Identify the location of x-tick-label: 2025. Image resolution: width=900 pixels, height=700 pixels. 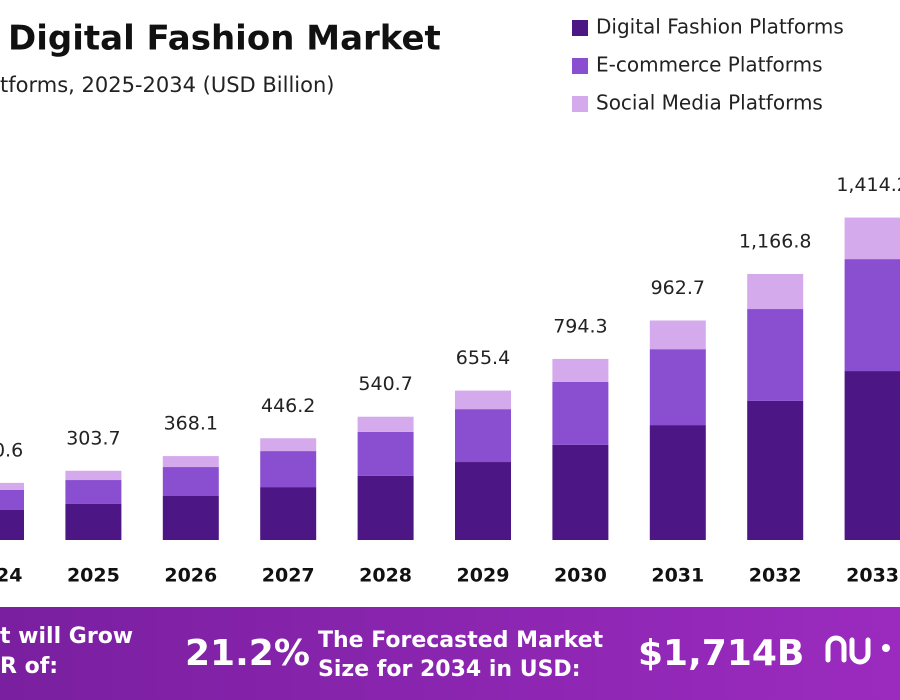
(93, 576).